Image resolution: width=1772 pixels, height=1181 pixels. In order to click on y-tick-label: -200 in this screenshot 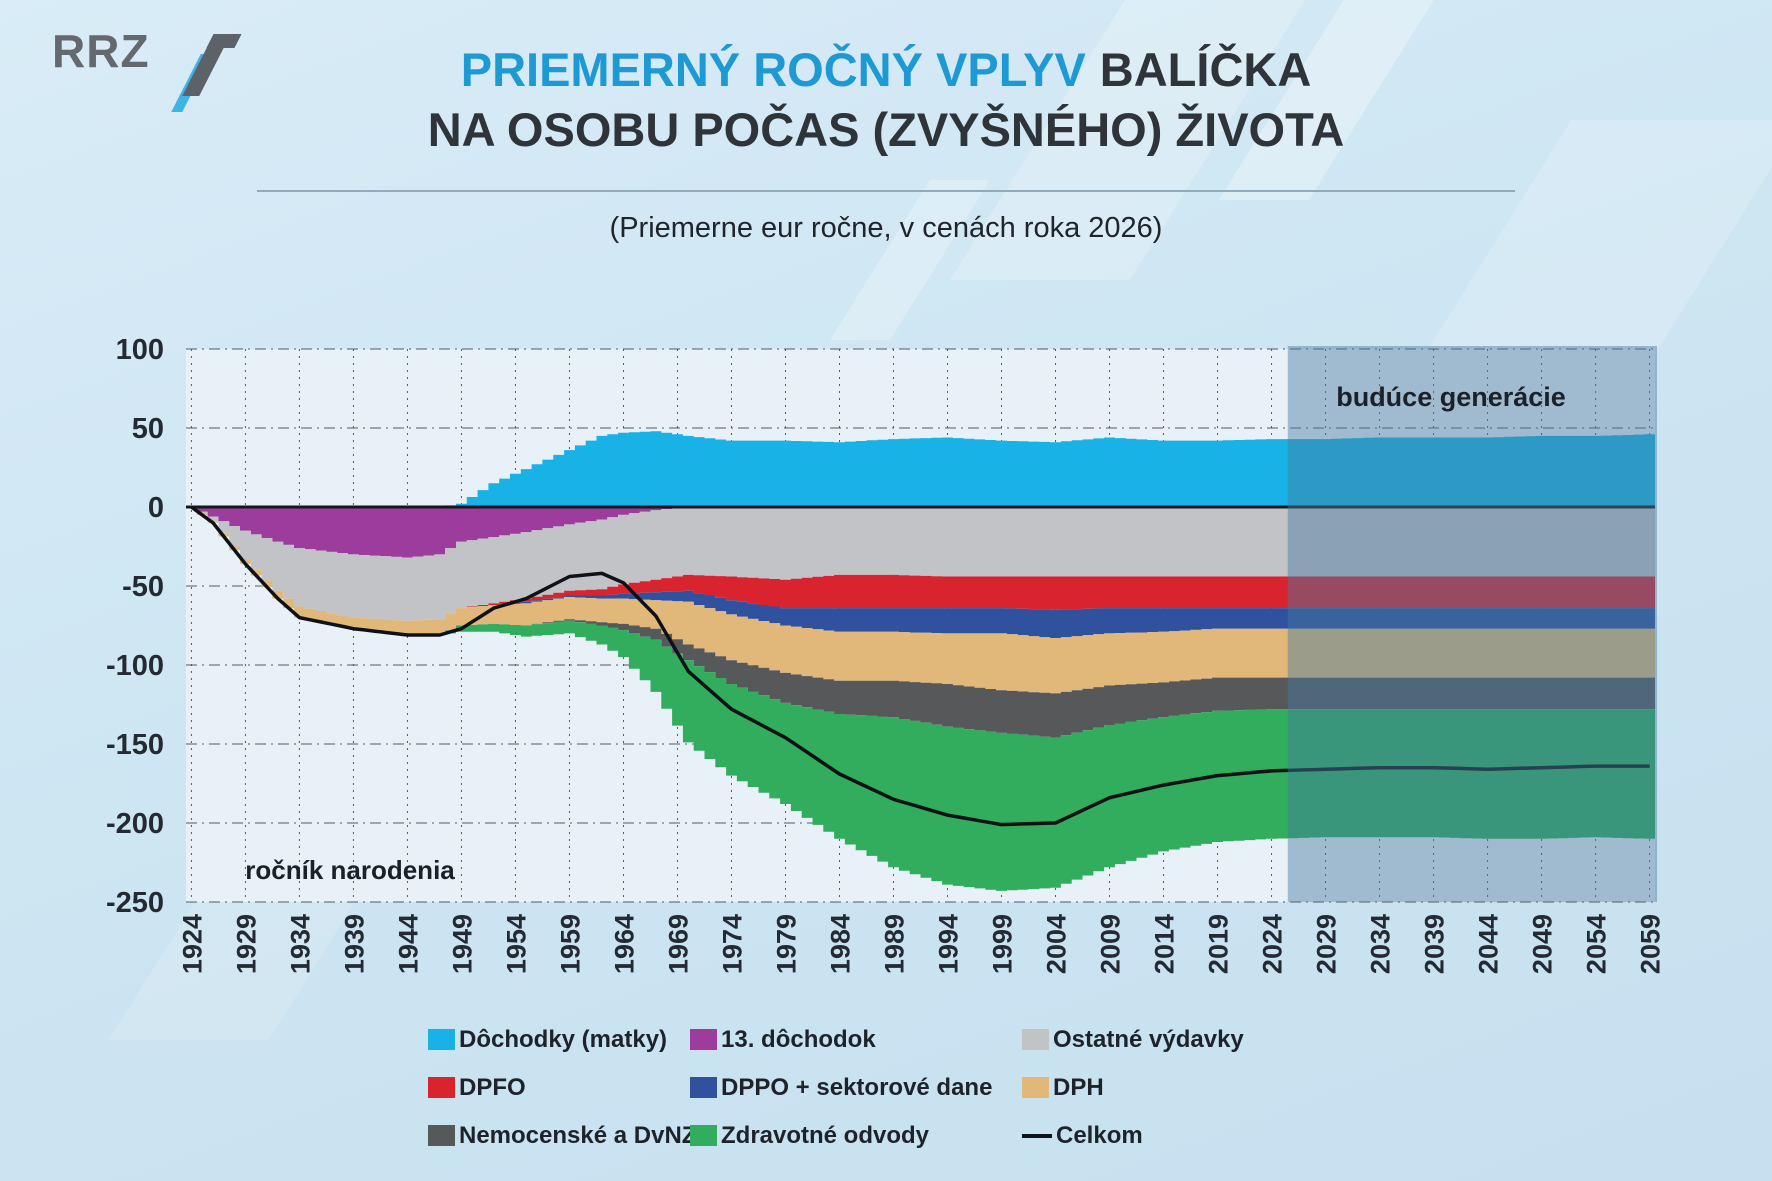, I will do `click(135, 824)`.